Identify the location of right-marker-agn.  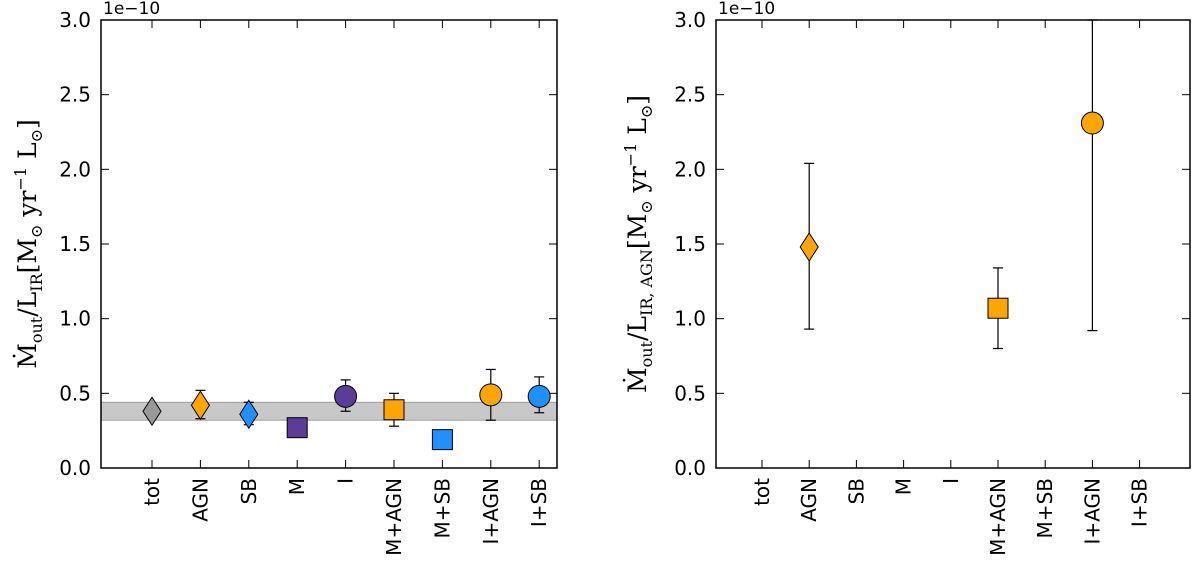
(809, 247).